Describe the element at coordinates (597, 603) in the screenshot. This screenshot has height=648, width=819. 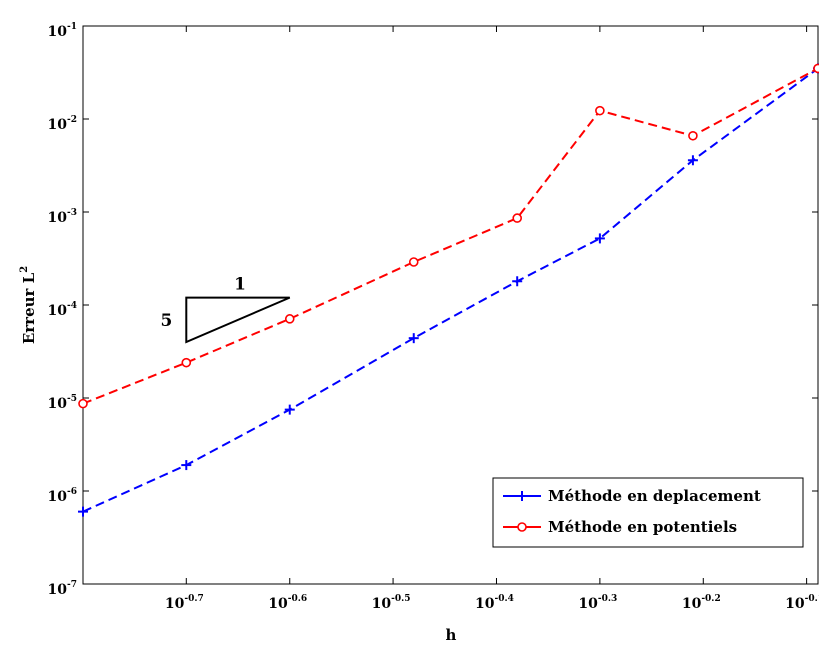
I see `x-tick-label-4: 10-0.3` at that location.